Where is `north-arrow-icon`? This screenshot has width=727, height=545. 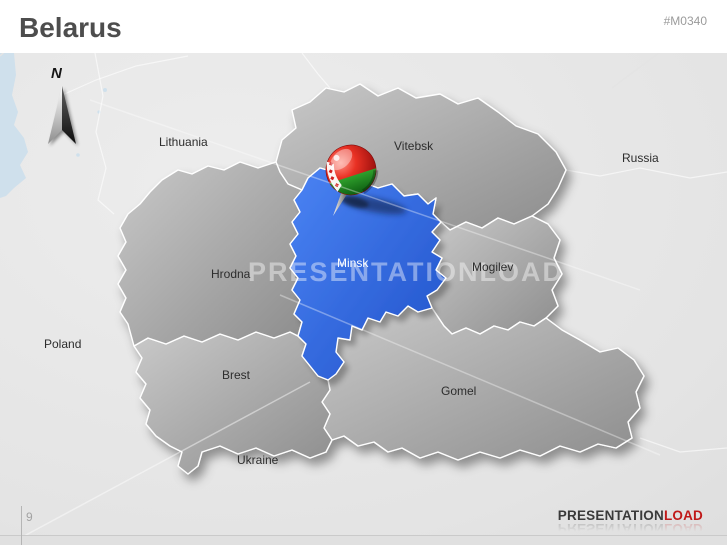
north-arrow-icon is located at coordinates (62, 115).